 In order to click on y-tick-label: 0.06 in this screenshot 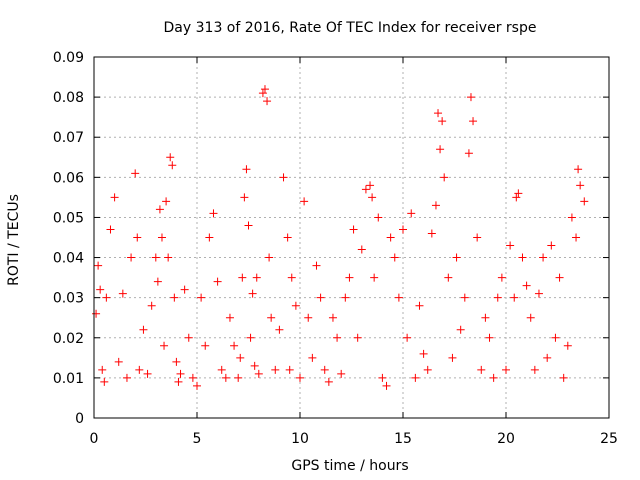, I will do `click(68, 178)`.